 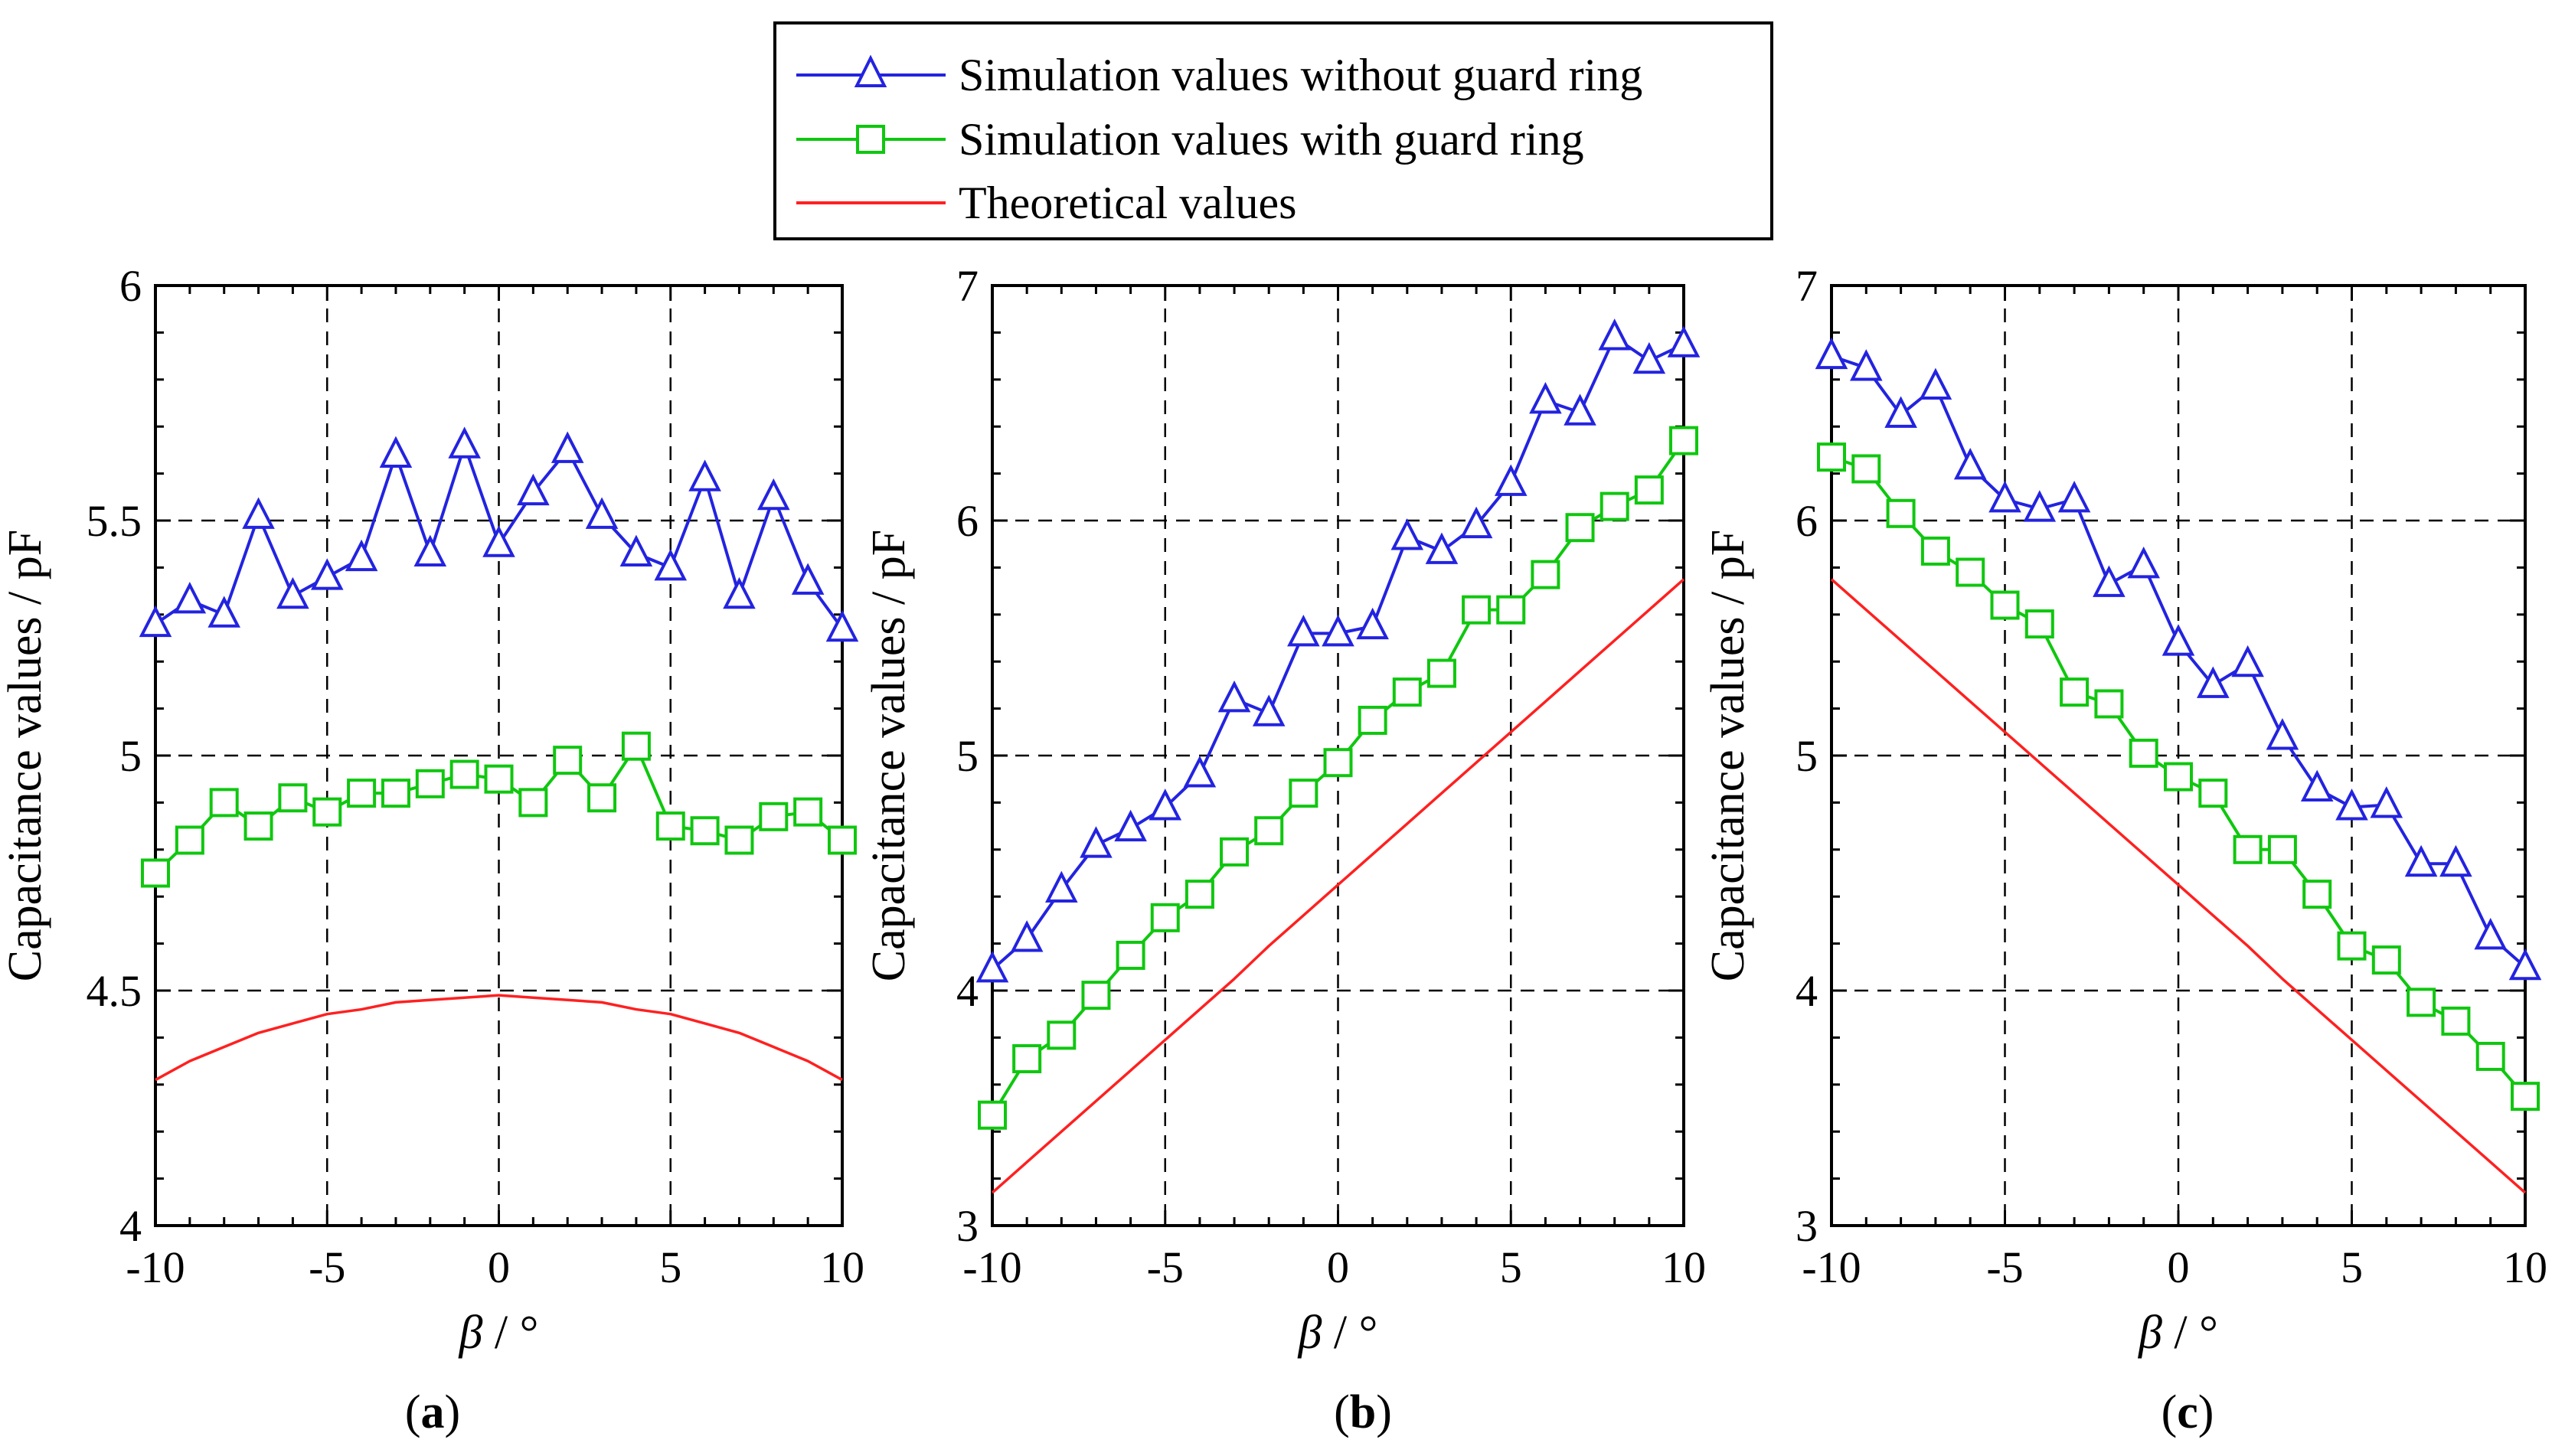 What do you see at coordinates (870, 70) in the screenshot?
I see `legend-triangle-marker` at bounding box center [870, 70].